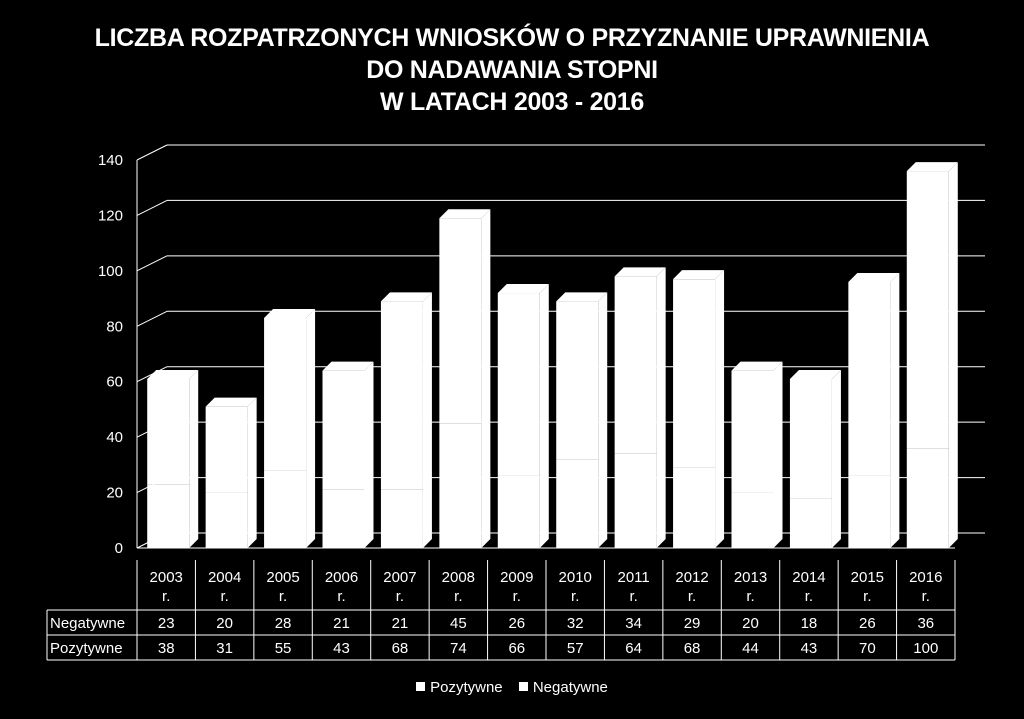  I want to click on bar-top-2007, so click(406, 297).